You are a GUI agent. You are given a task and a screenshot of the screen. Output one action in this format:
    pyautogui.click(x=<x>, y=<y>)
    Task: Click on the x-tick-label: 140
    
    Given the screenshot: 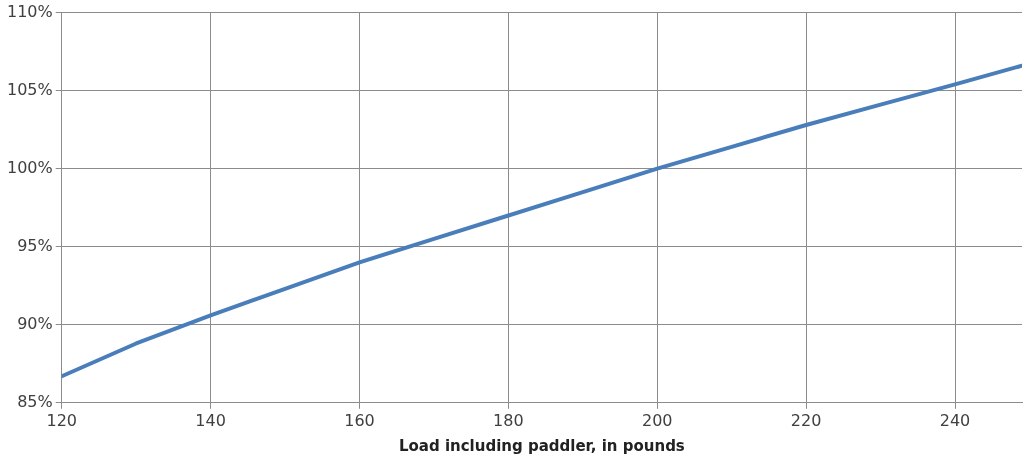 What is the action you would take?
    pyautogui.click(x=210, y=420)
    